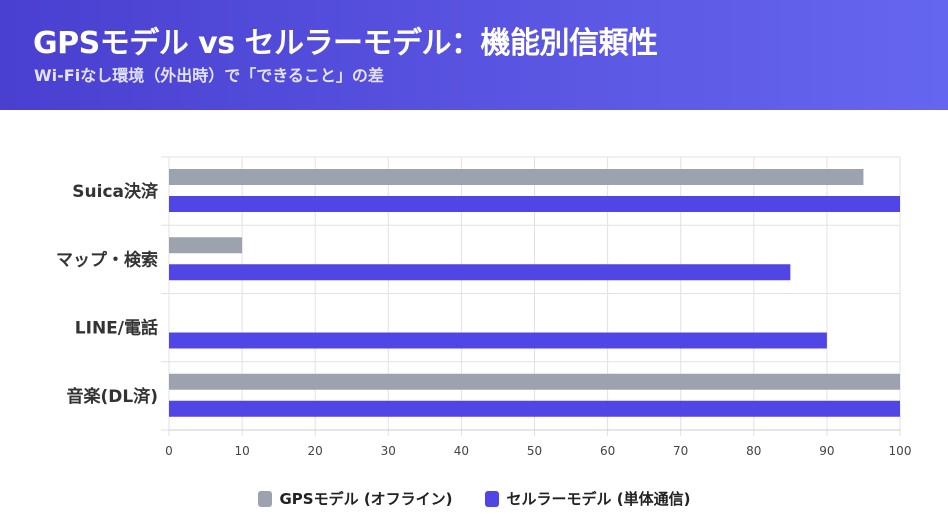  I want to click on x-tick-label: 20, so click(315, 451).